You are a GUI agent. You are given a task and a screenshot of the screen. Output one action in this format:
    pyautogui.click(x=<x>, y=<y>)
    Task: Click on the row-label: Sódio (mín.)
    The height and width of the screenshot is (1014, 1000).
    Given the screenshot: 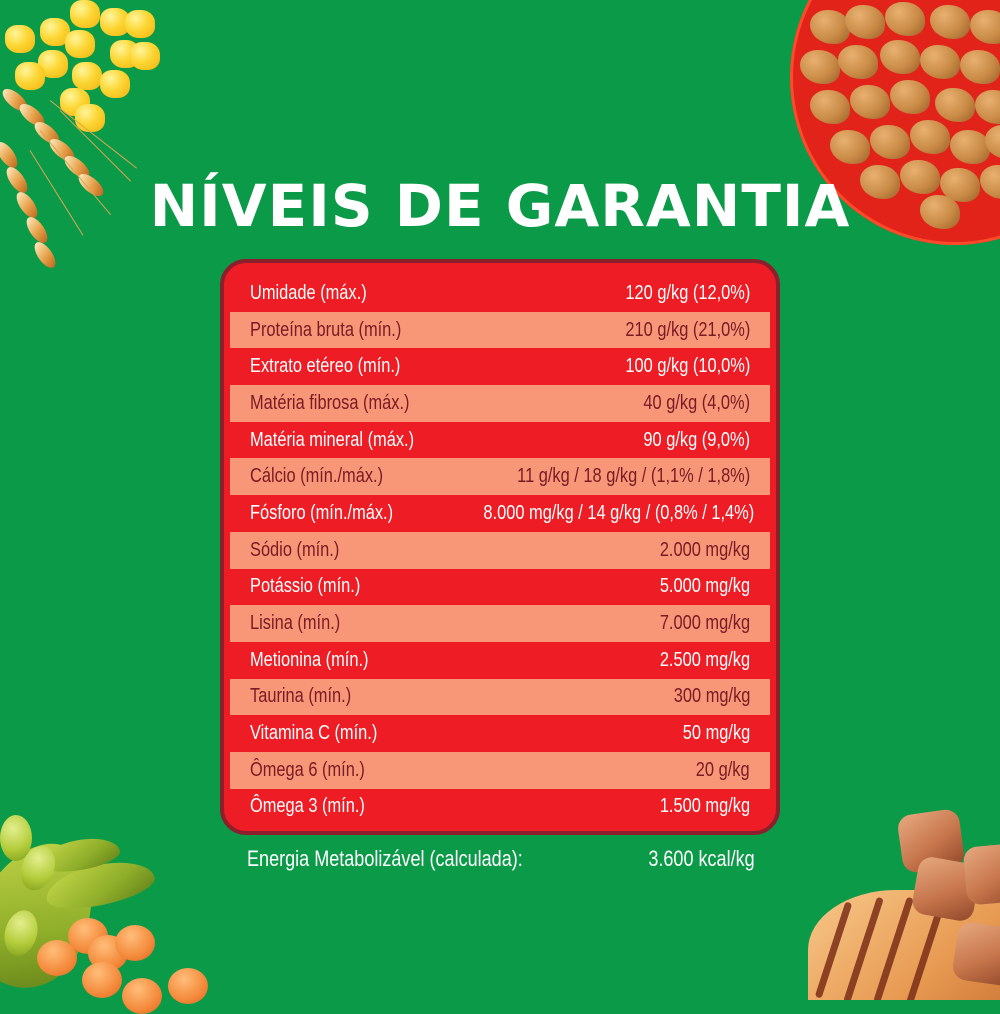 What is the action you would take?
    pyautogui.click(x=295, y=549)
    